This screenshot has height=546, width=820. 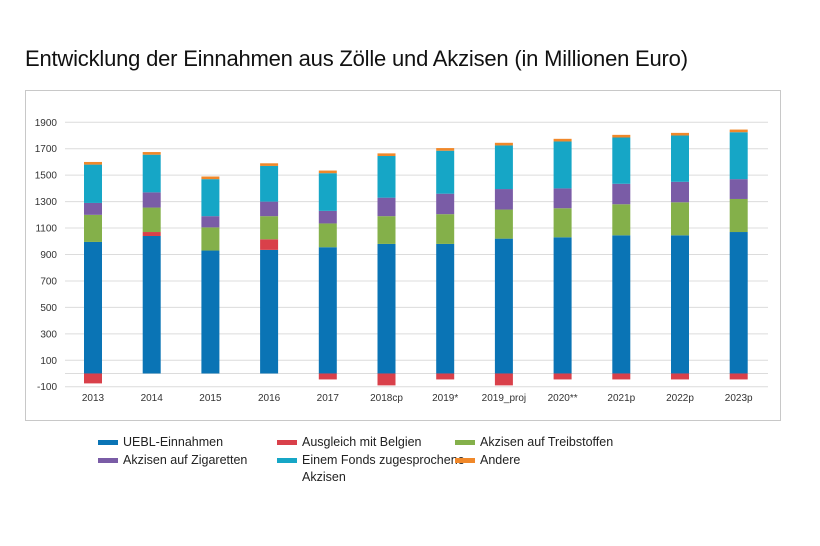 What do you see at coordinates (151, 234) in the screenshot?
I see `bar-ausgleich-mit-belgien-2014` at bounding box center [151, 234].